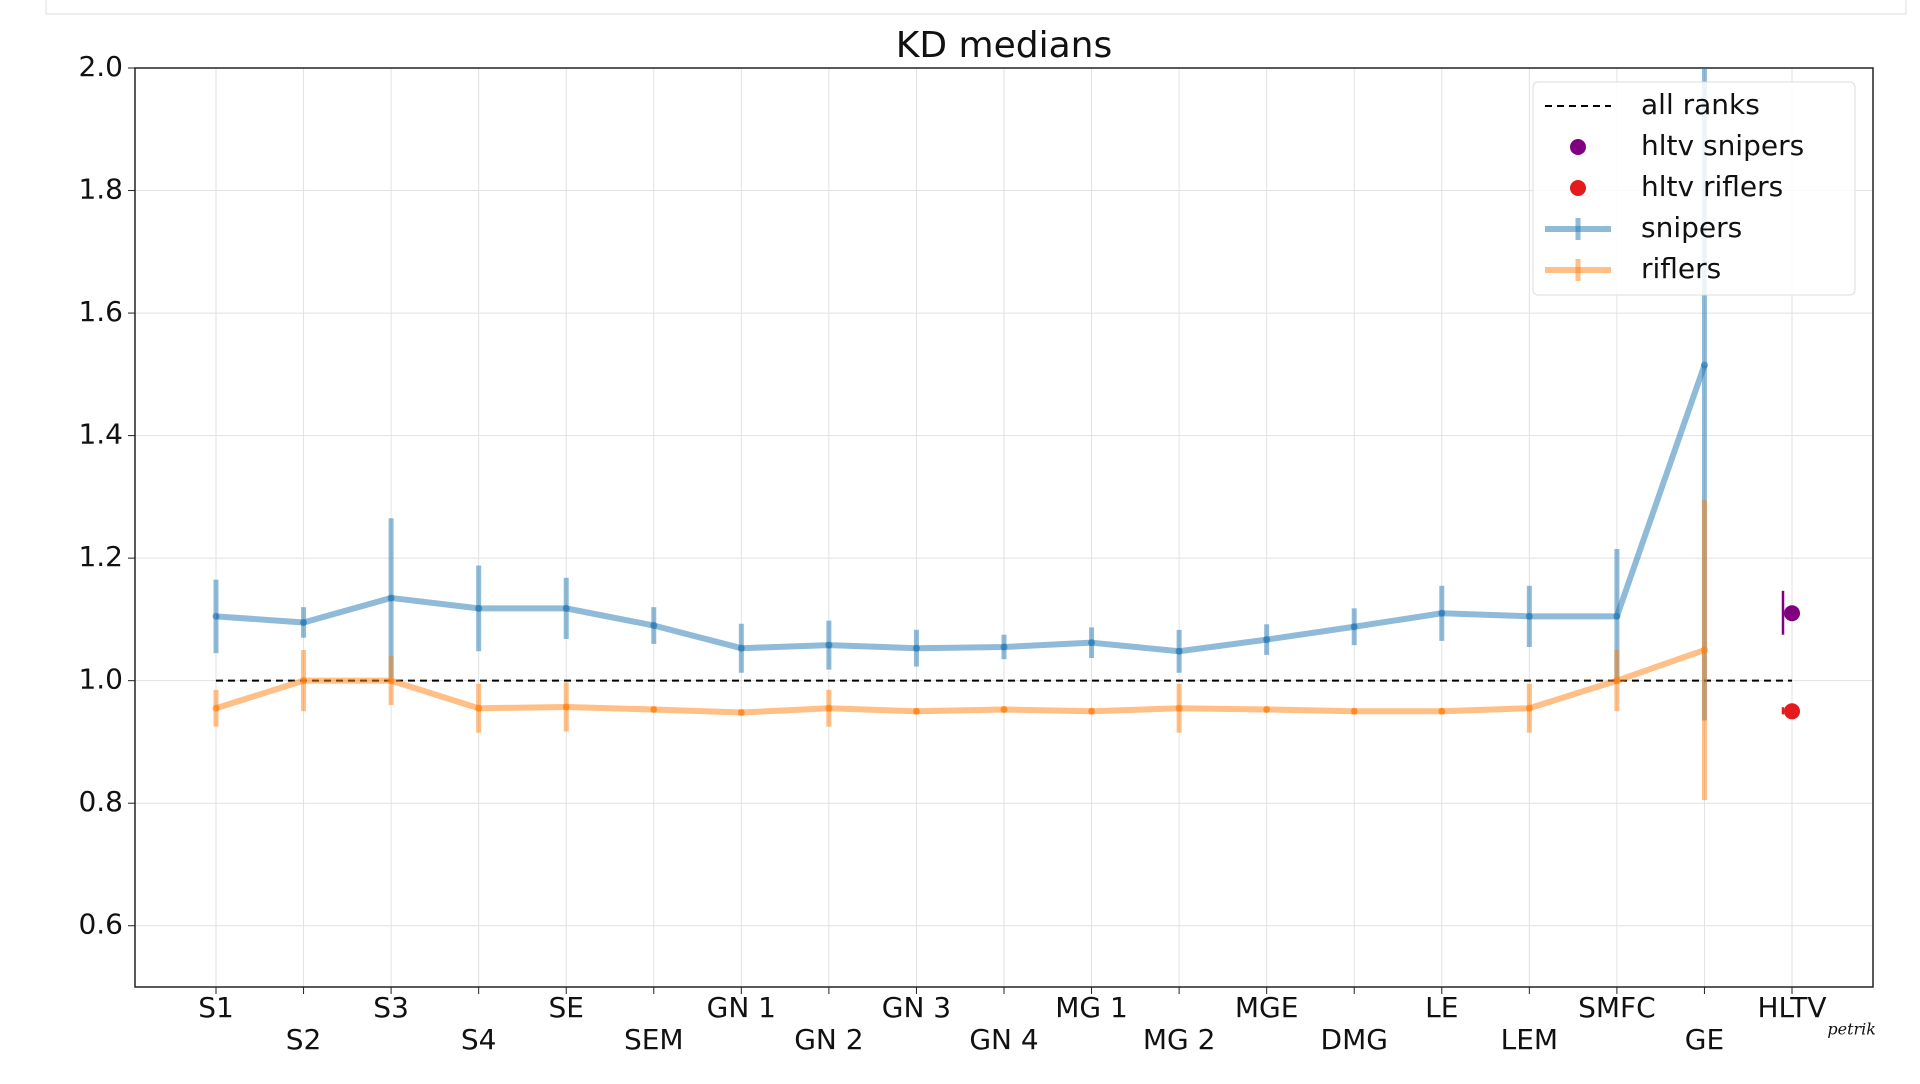 The width and height of the screenshot is (1920, 1084). Describe the element at coordinates (1704, 1039) in the screenshot. I see `x-tick-label: GE` at that location.